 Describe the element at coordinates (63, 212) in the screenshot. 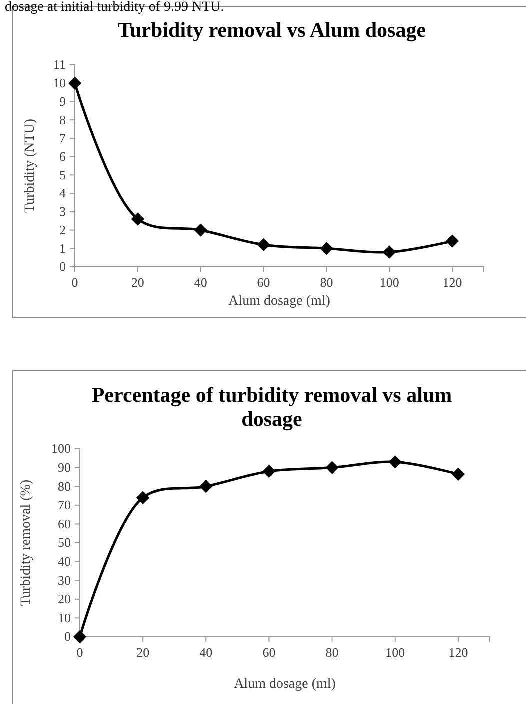

I see `y-tick-label: 3` at that location.